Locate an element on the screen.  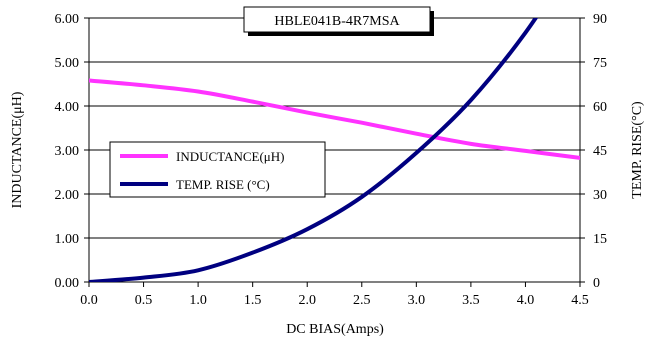
x-tick-label: 2.0 is located at coordinates (307, 300).